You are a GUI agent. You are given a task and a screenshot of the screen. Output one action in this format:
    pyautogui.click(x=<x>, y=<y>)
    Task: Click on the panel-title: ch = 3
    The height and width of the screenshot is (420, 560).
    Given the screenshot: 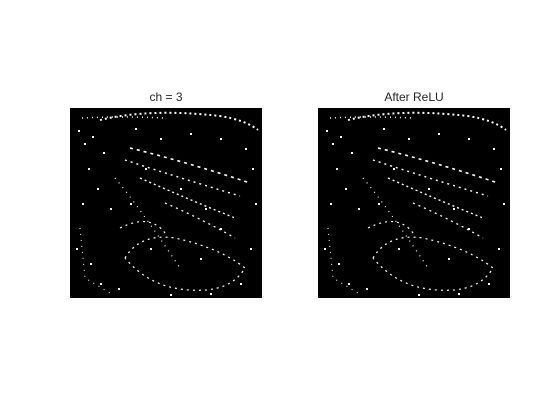 What is the action you would take?
    pyautogui.click(x=166, y=97)
    